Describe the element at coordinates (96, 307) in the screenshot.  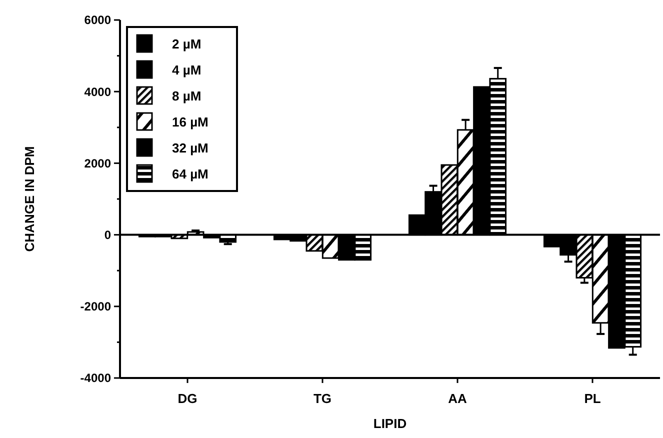
I see `y-tick-label: -2000` at that location.